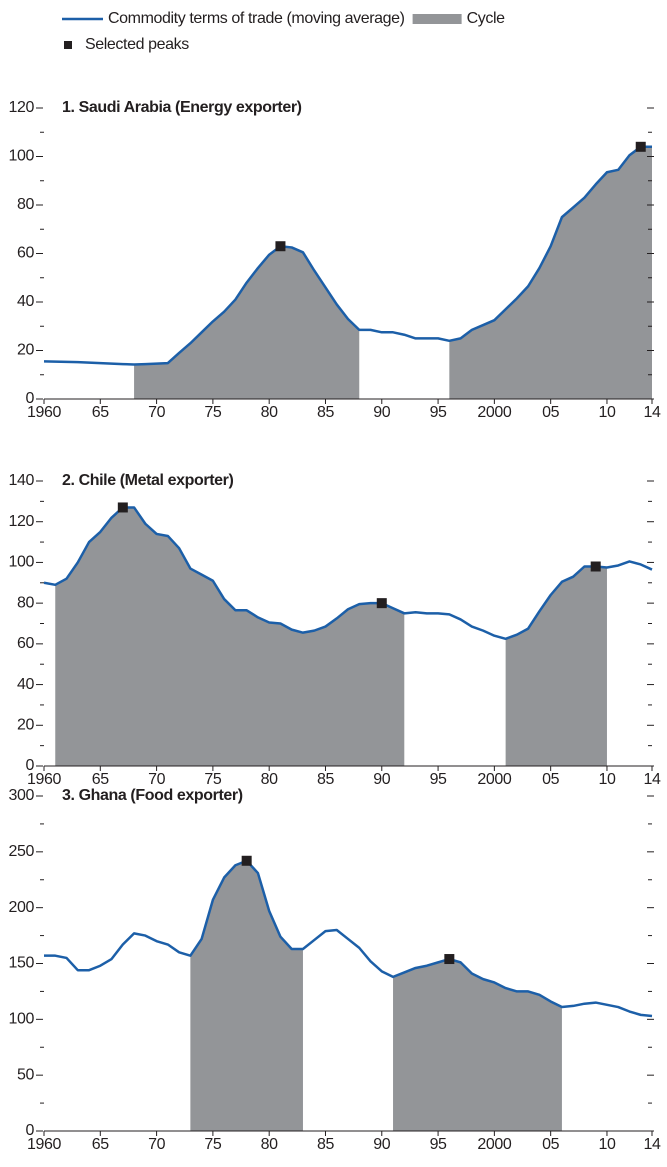 This screenshot has width=667, height=1167. Describe the element at coordinates (147, 480) in the screenshot. I see `panel-title: 2. Chile (Metal exporter)` at that location.